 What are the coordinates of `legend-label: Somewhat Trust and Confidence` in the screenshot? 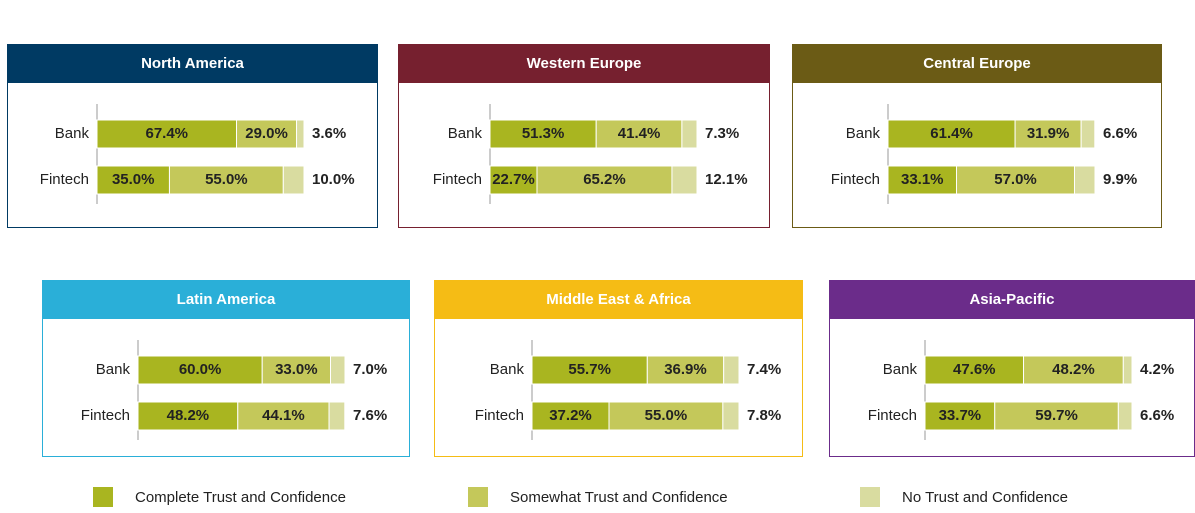 It's located at (619, 497).